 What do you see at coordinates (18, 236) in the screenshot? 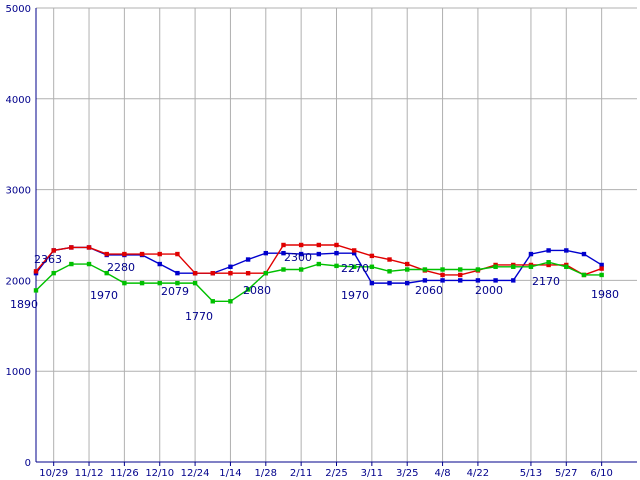
I see `y-axis-tick-labels: 0 1000 2000 3000 4000 5000` at bounding box center [18, 236].